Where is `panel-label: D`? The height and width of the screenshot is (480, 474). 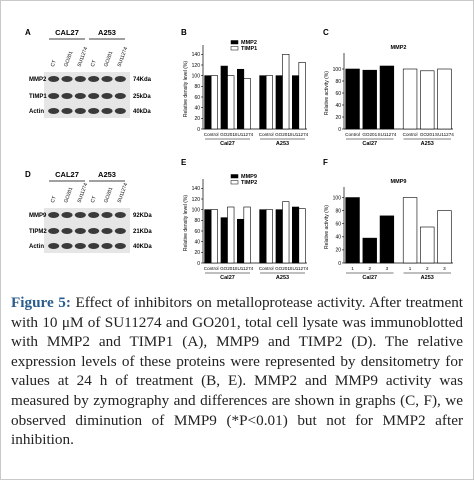
panel-label: D is located at coordinates (28, 174).